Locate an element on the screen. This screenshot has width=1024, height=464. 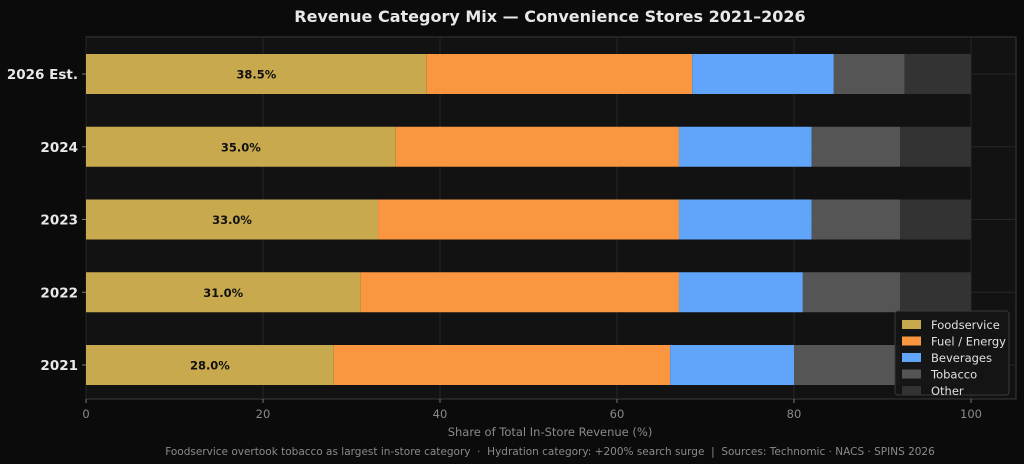
legend-swatch-other is located at coordinates (911, 390).